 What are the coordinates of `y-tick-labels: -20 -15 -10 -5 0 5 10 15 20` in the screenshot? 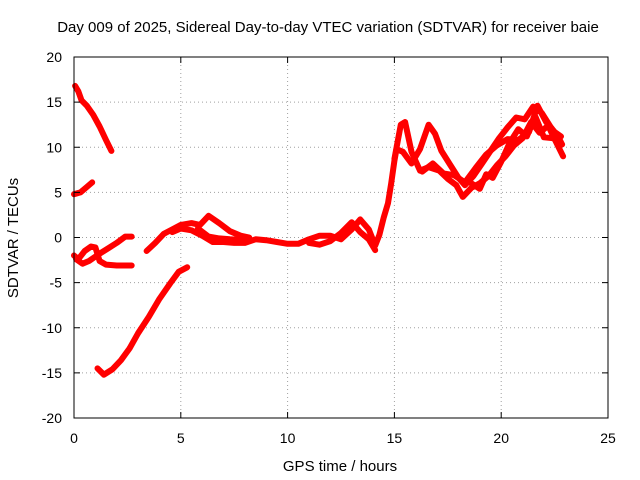 It's located at (52, 237).